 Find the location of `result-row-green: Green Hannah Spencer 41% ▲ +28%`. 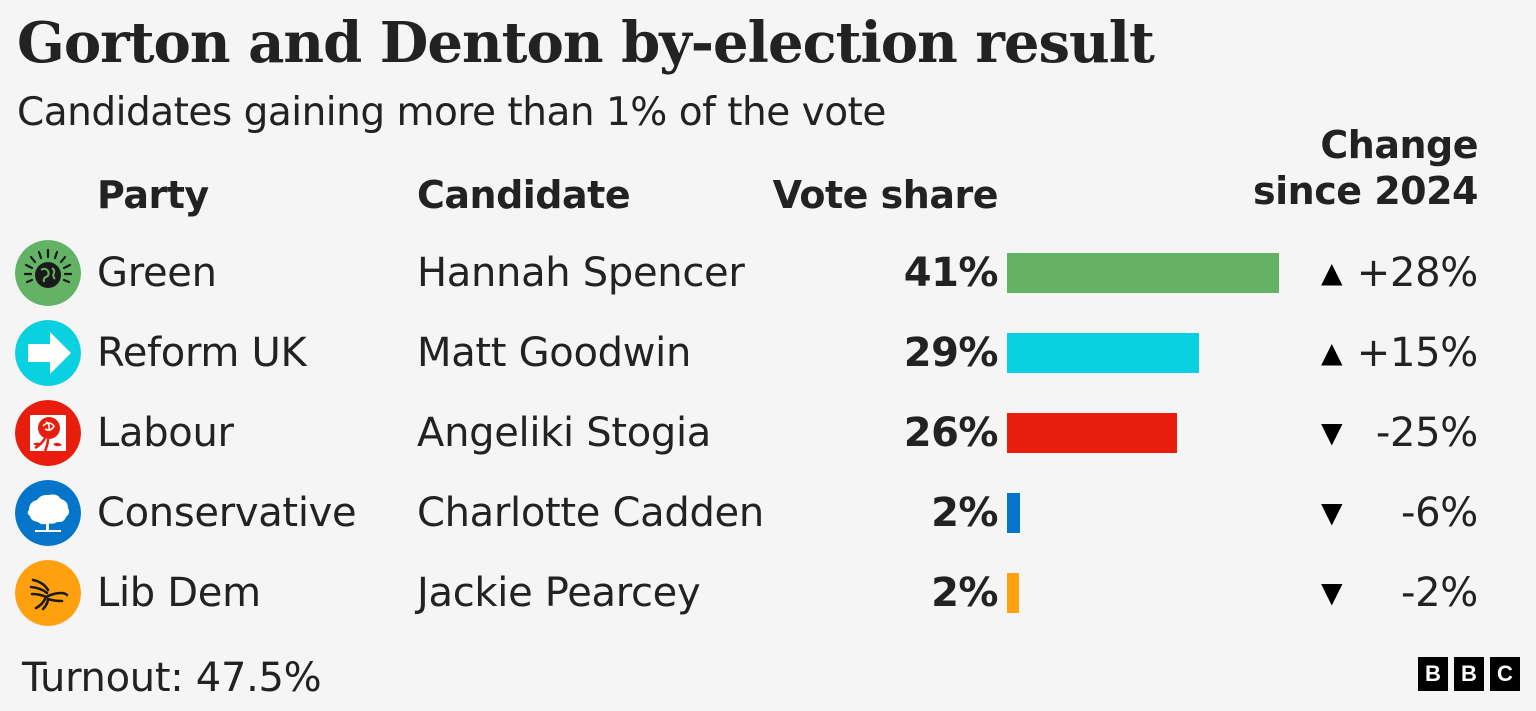

result-row-green: Green Hannah Spencer 41% ▲ +28% is located at coordinates (768, 280).